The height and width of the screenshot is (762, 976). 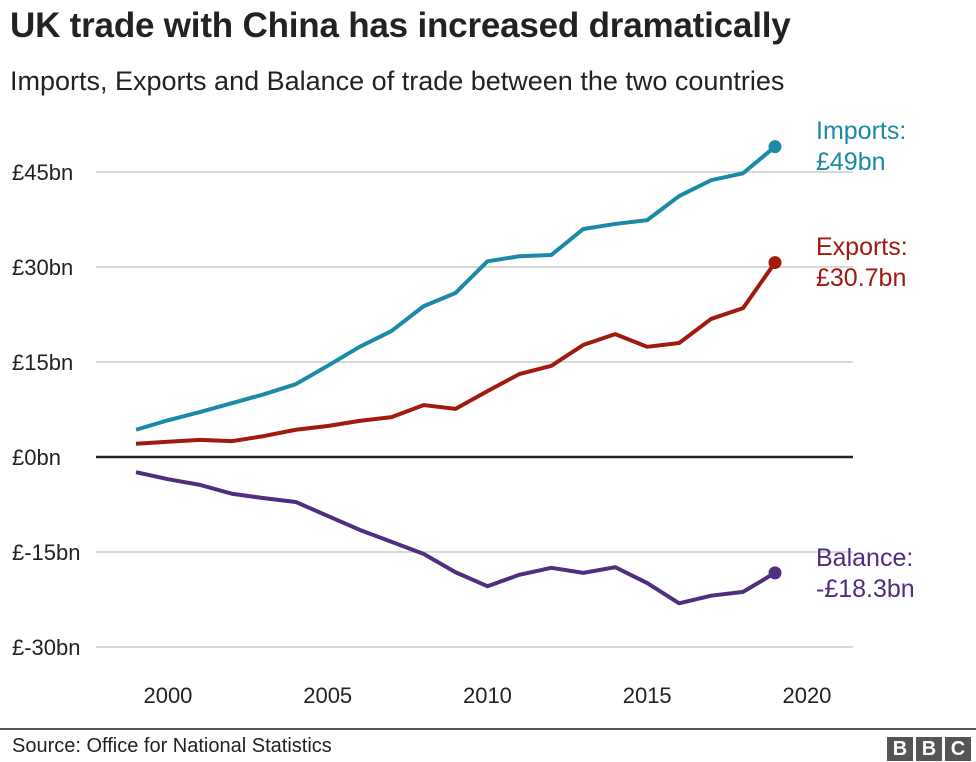 I want to click on exports-end-marker, so click(x=775, y=263).